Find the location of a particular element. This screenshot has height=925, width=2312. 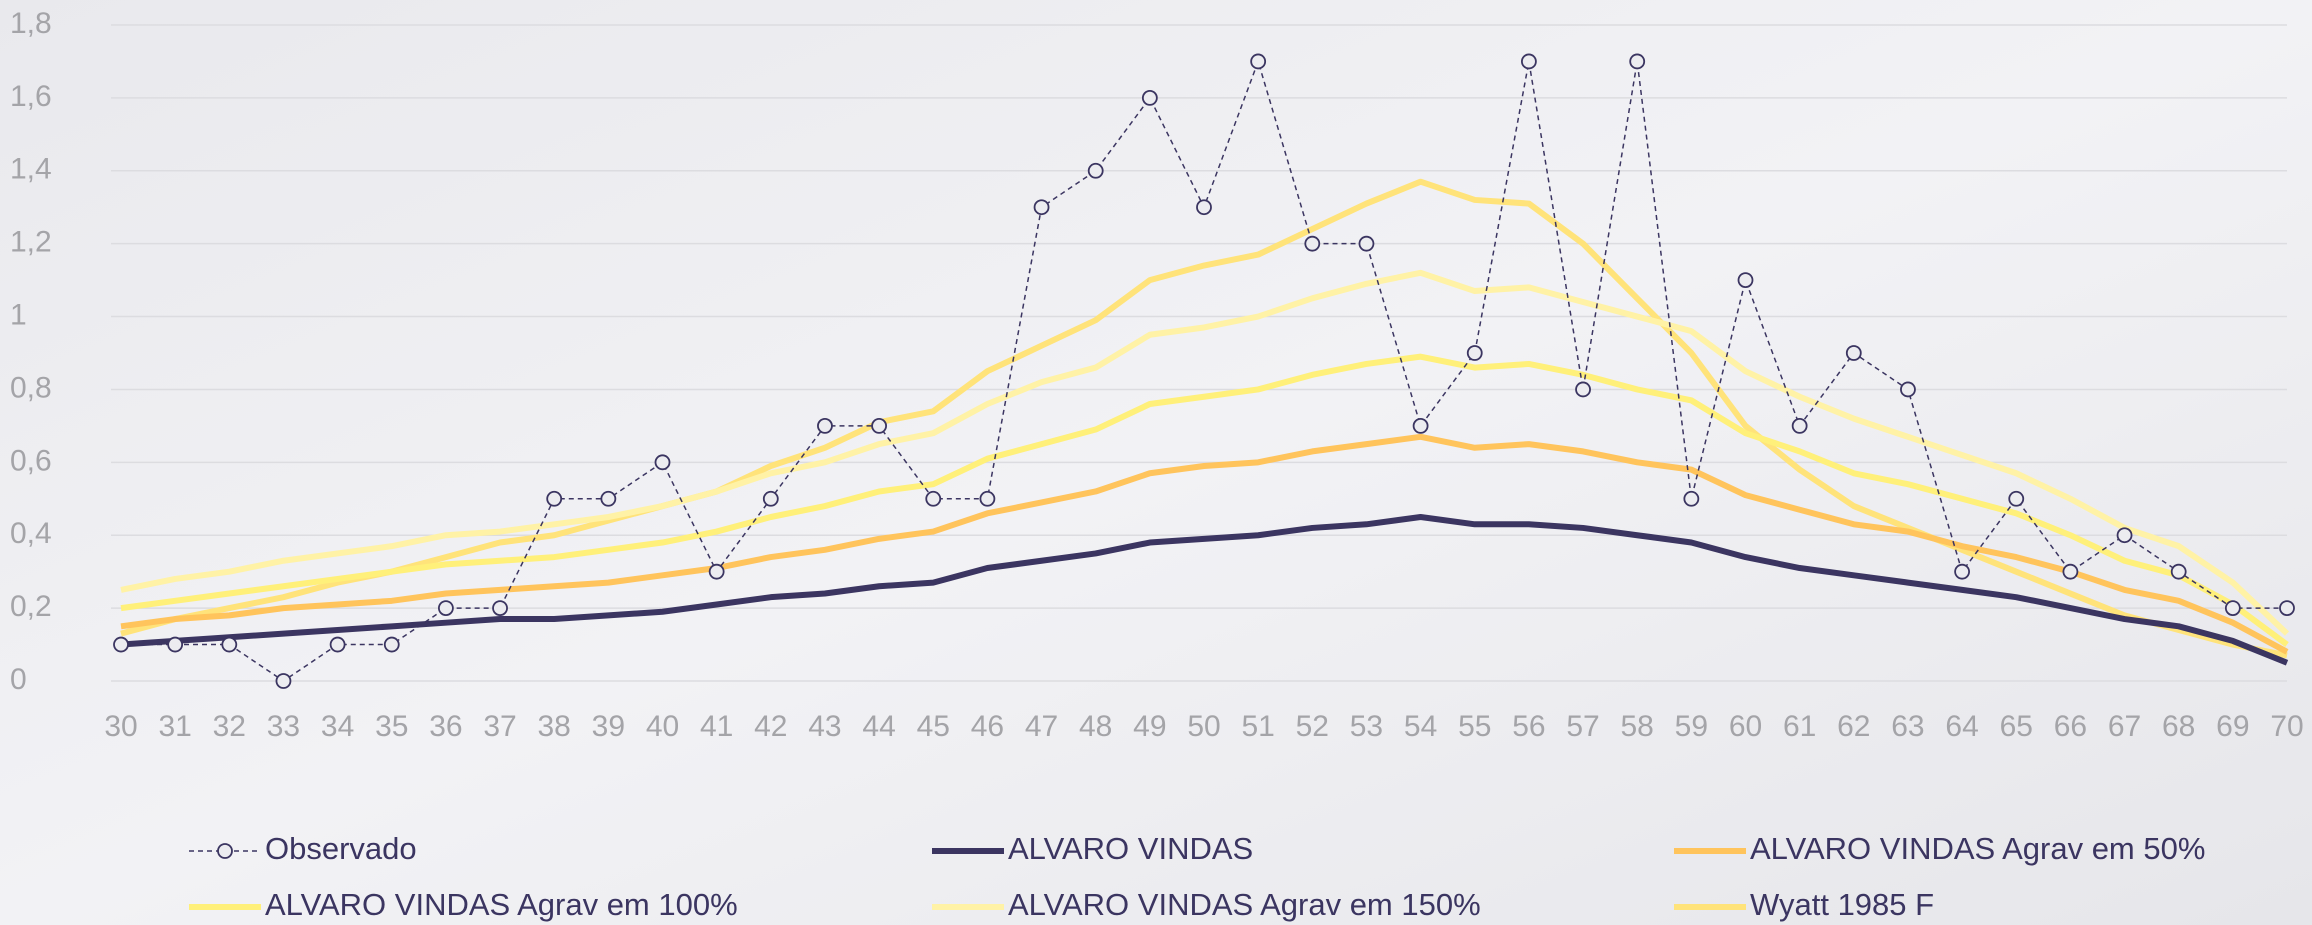

y-tick-label: 1,8 is located at coordinates (31, 23).